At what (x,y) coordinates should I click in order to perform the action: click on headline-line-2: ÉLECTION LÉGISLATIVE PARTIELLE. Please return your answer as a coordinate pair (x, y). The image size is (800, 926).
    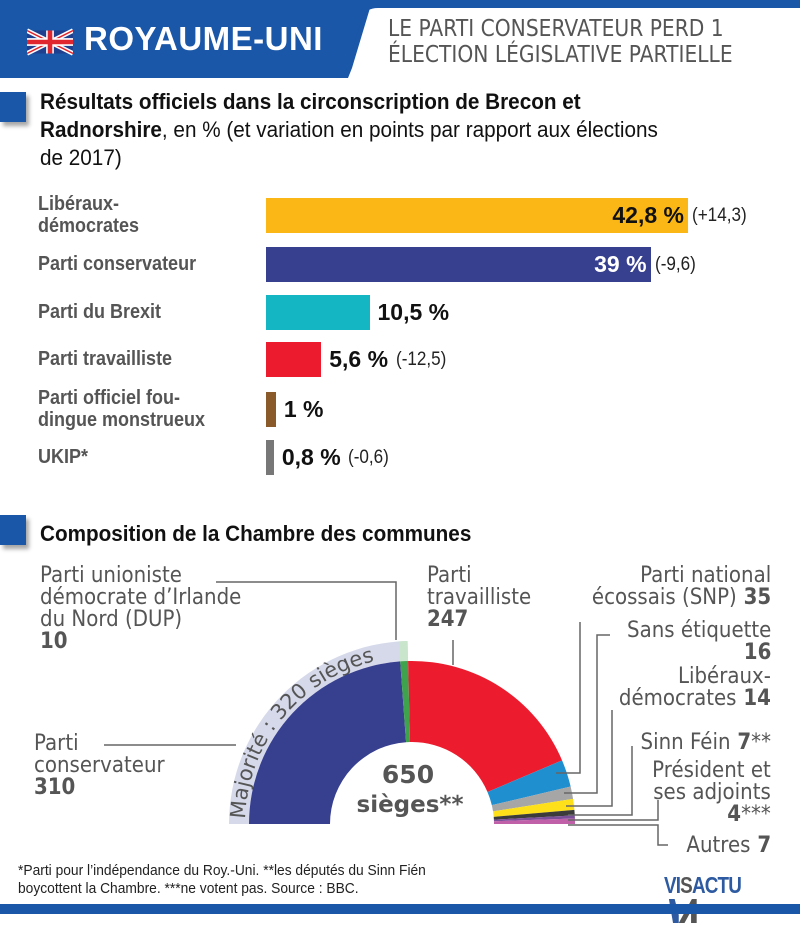
    Looking at the image, I should click on (560, 55).